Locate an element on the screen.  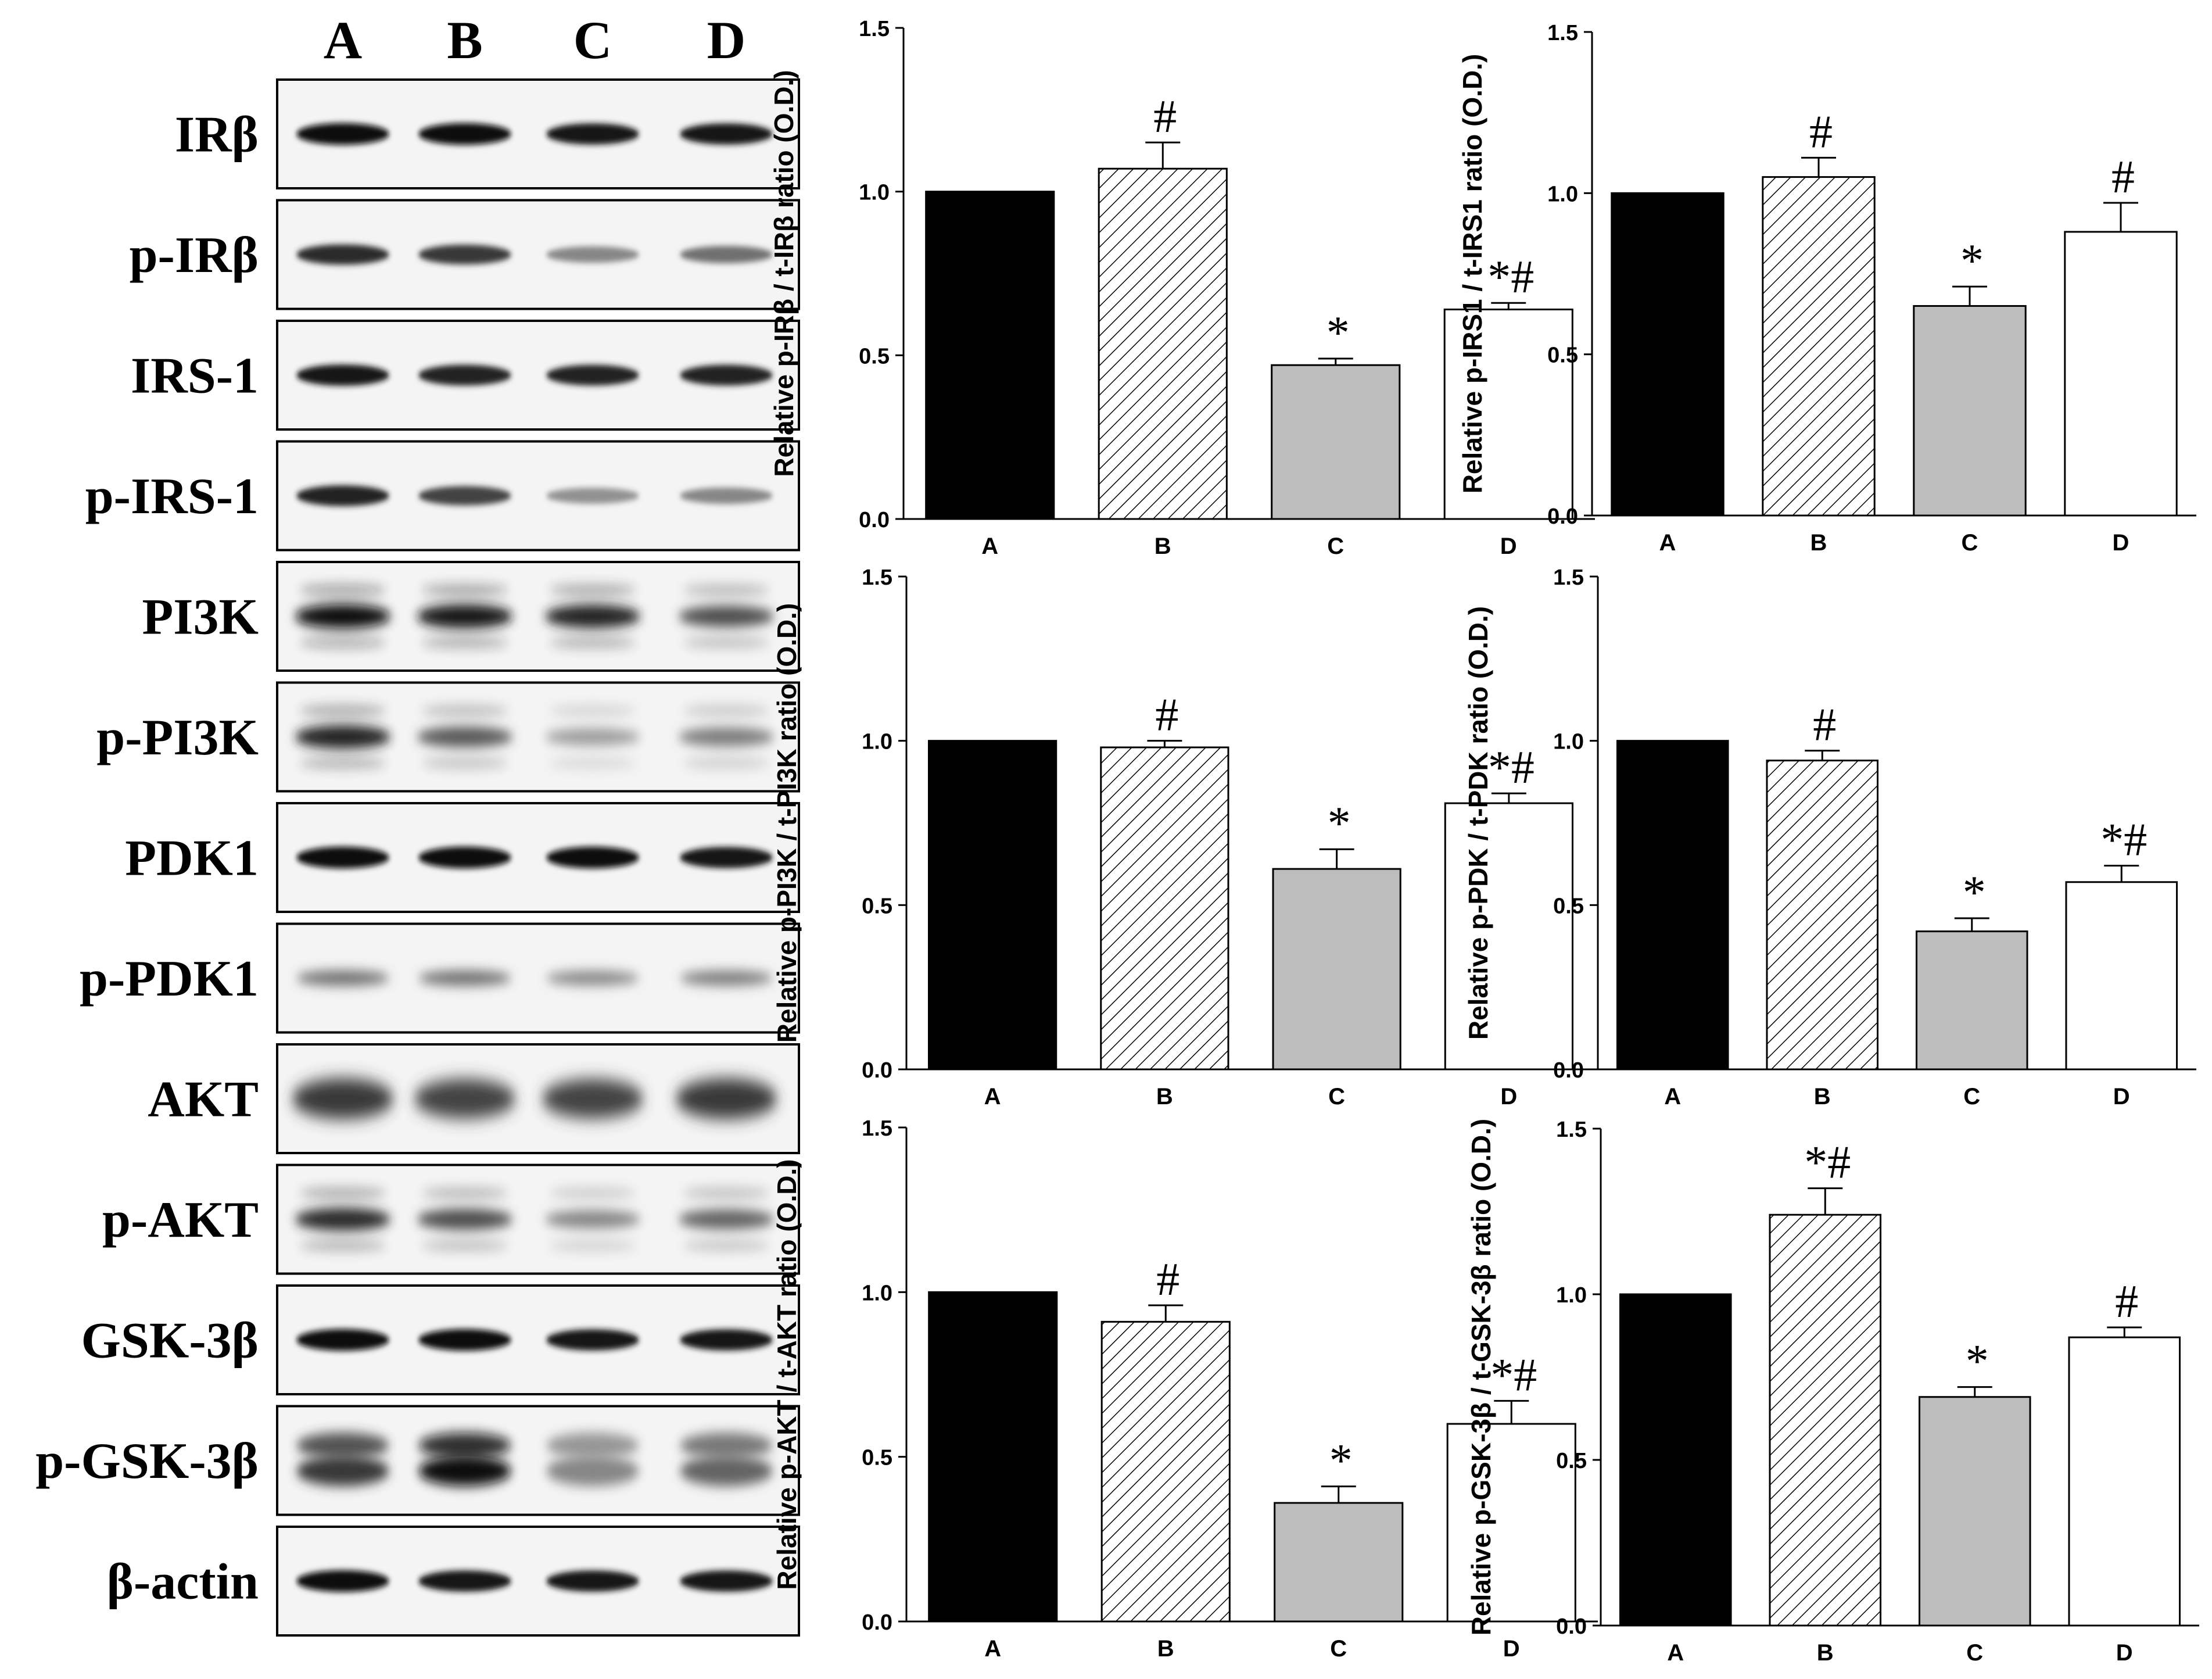
lane-label-b: B is located at coordinates (464, 40).